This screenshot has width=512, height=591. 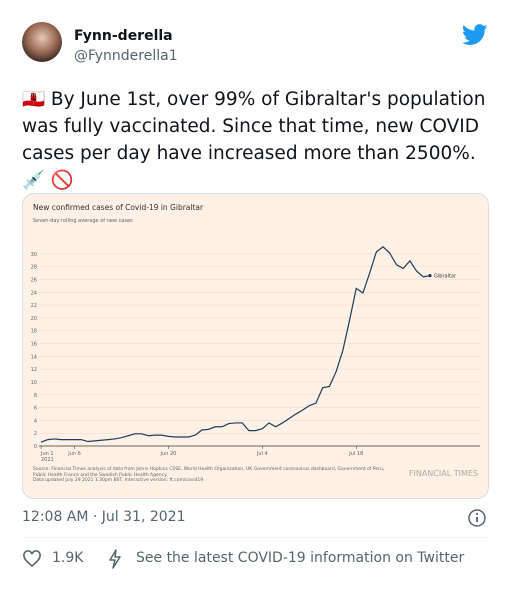 What do you see at coordinates (42, 42) in the screenshot?
I see `avatar` at bounding box center [42, 42].